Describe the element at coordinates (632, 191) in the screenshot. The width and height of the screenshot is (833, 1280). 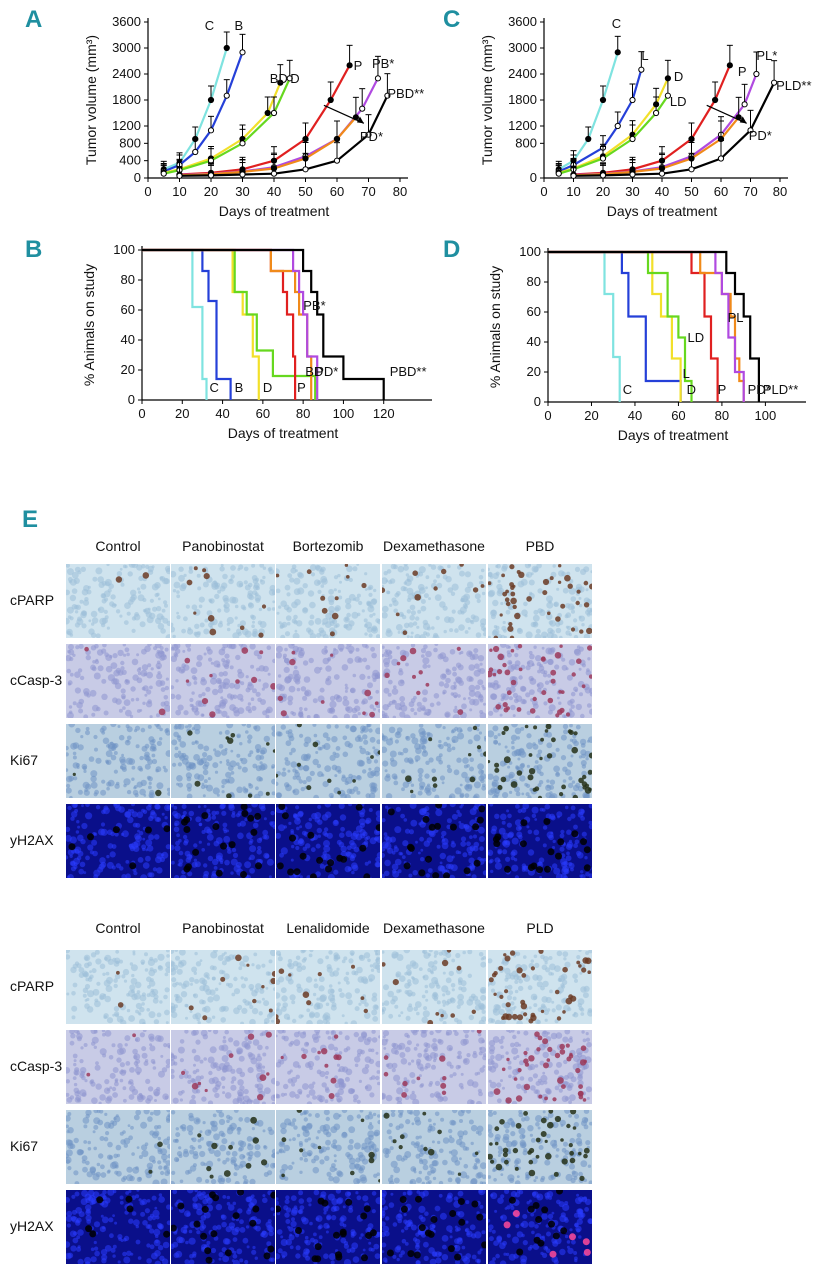
I see `x-tick-label: 30` at that location.